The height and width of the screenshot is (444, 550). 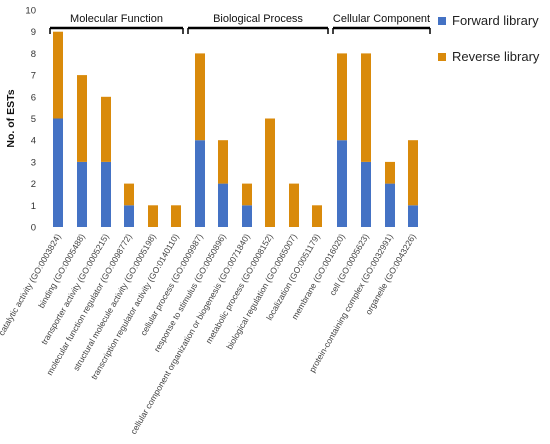 I want to click on group-label: Cellular Component, so click(x=381, y=19).